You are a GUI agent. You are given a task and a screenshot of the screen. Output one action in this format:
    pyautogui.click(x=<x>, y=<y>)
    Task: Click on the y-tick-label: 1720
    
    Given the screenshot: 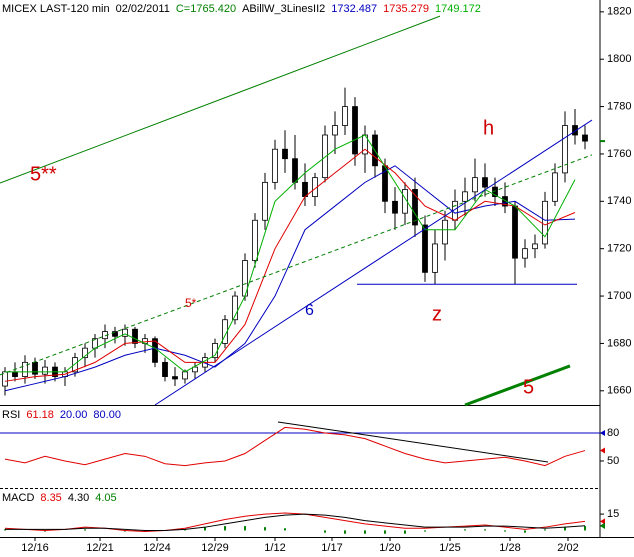 What is the action you would take?
    pyautogui.click(x=619, y=249)
    